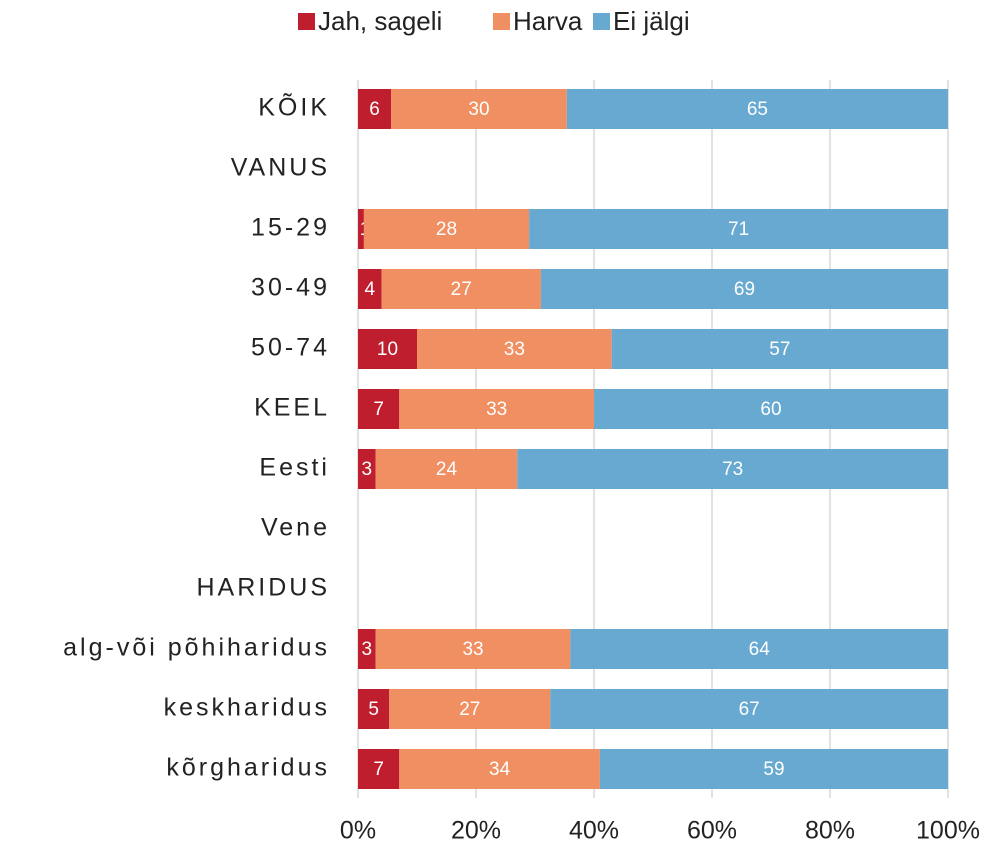 The height and width of the screenshot is (847, 989). I want to click on data-label: 69, so click(744, 289).